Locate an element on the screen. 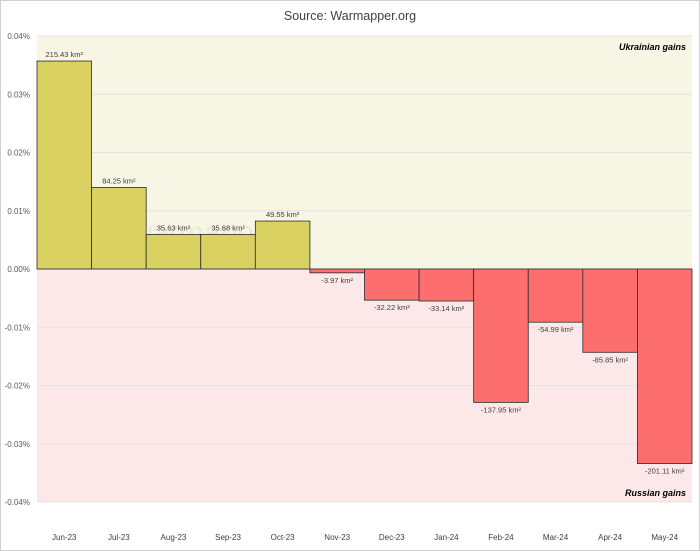  data-label: -54.99 km² is located at coordinates (556, 329).